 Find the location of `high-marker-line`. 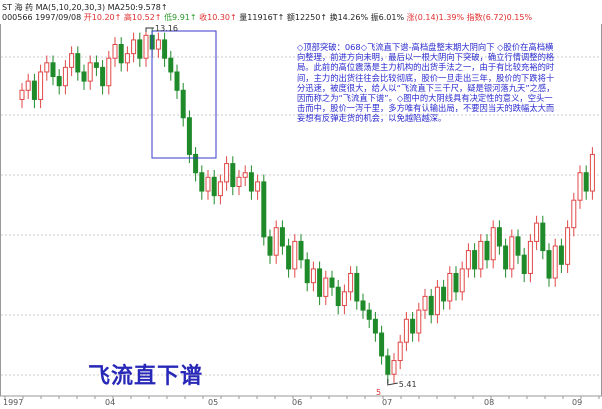

high-marker-line is located at coordinates (149, 29).